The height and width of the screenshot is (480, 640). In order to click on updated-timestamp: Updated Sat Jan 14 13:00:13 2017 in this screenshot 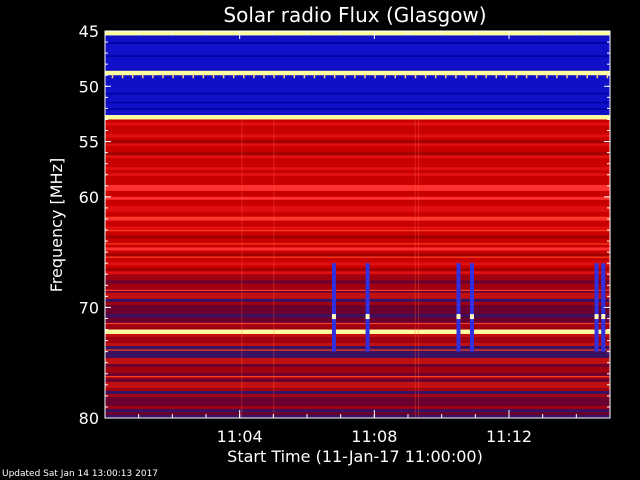, I will do `click(80, 474)`.